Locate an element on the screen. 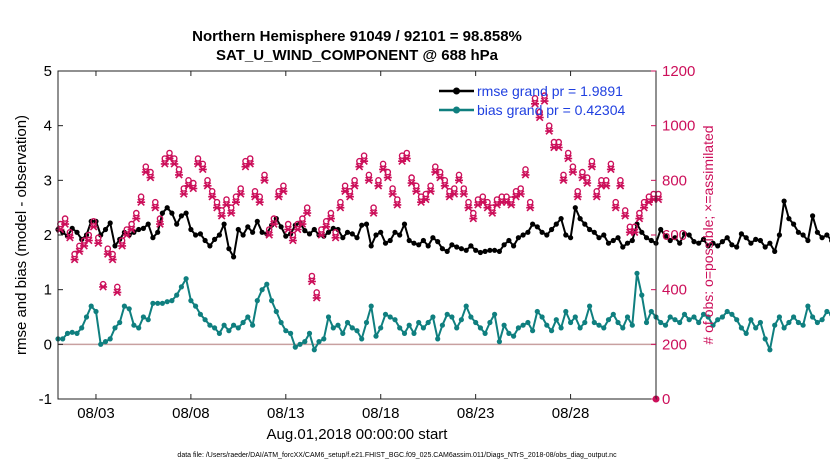 This screenshot has width=830, height=470. y-tick-label: 5 is located at coordinates (48, 71).